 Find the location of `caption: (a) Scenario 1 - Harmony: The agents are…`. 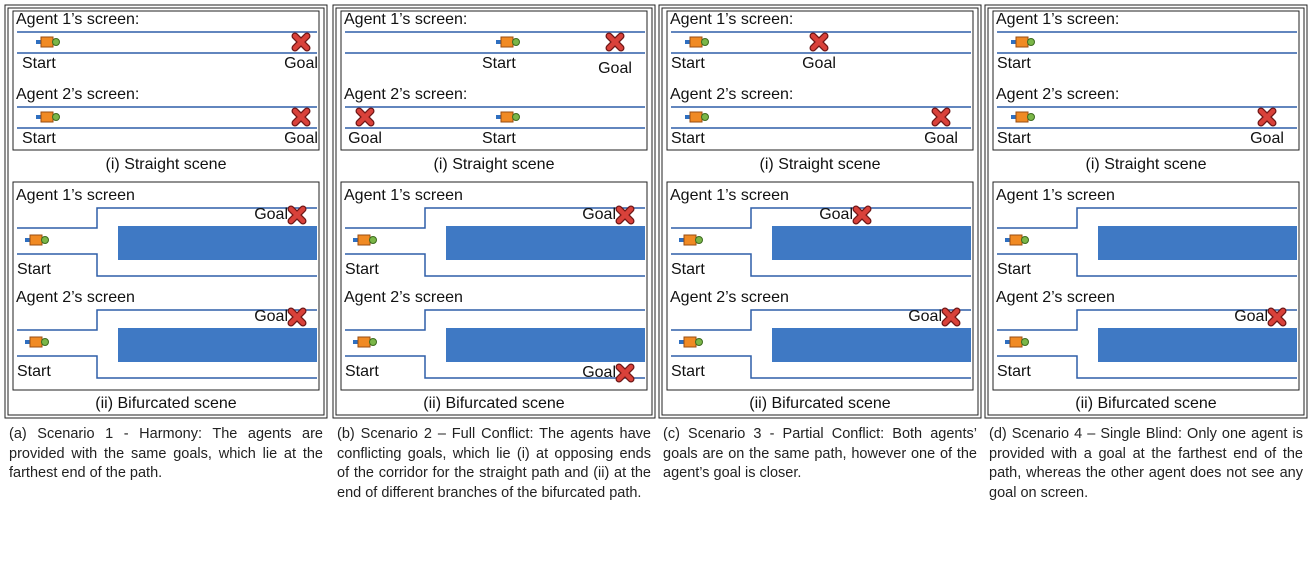

caption: (a) Scenario 1 - Harmony: The agents are… is located at coordinates (166, 453).